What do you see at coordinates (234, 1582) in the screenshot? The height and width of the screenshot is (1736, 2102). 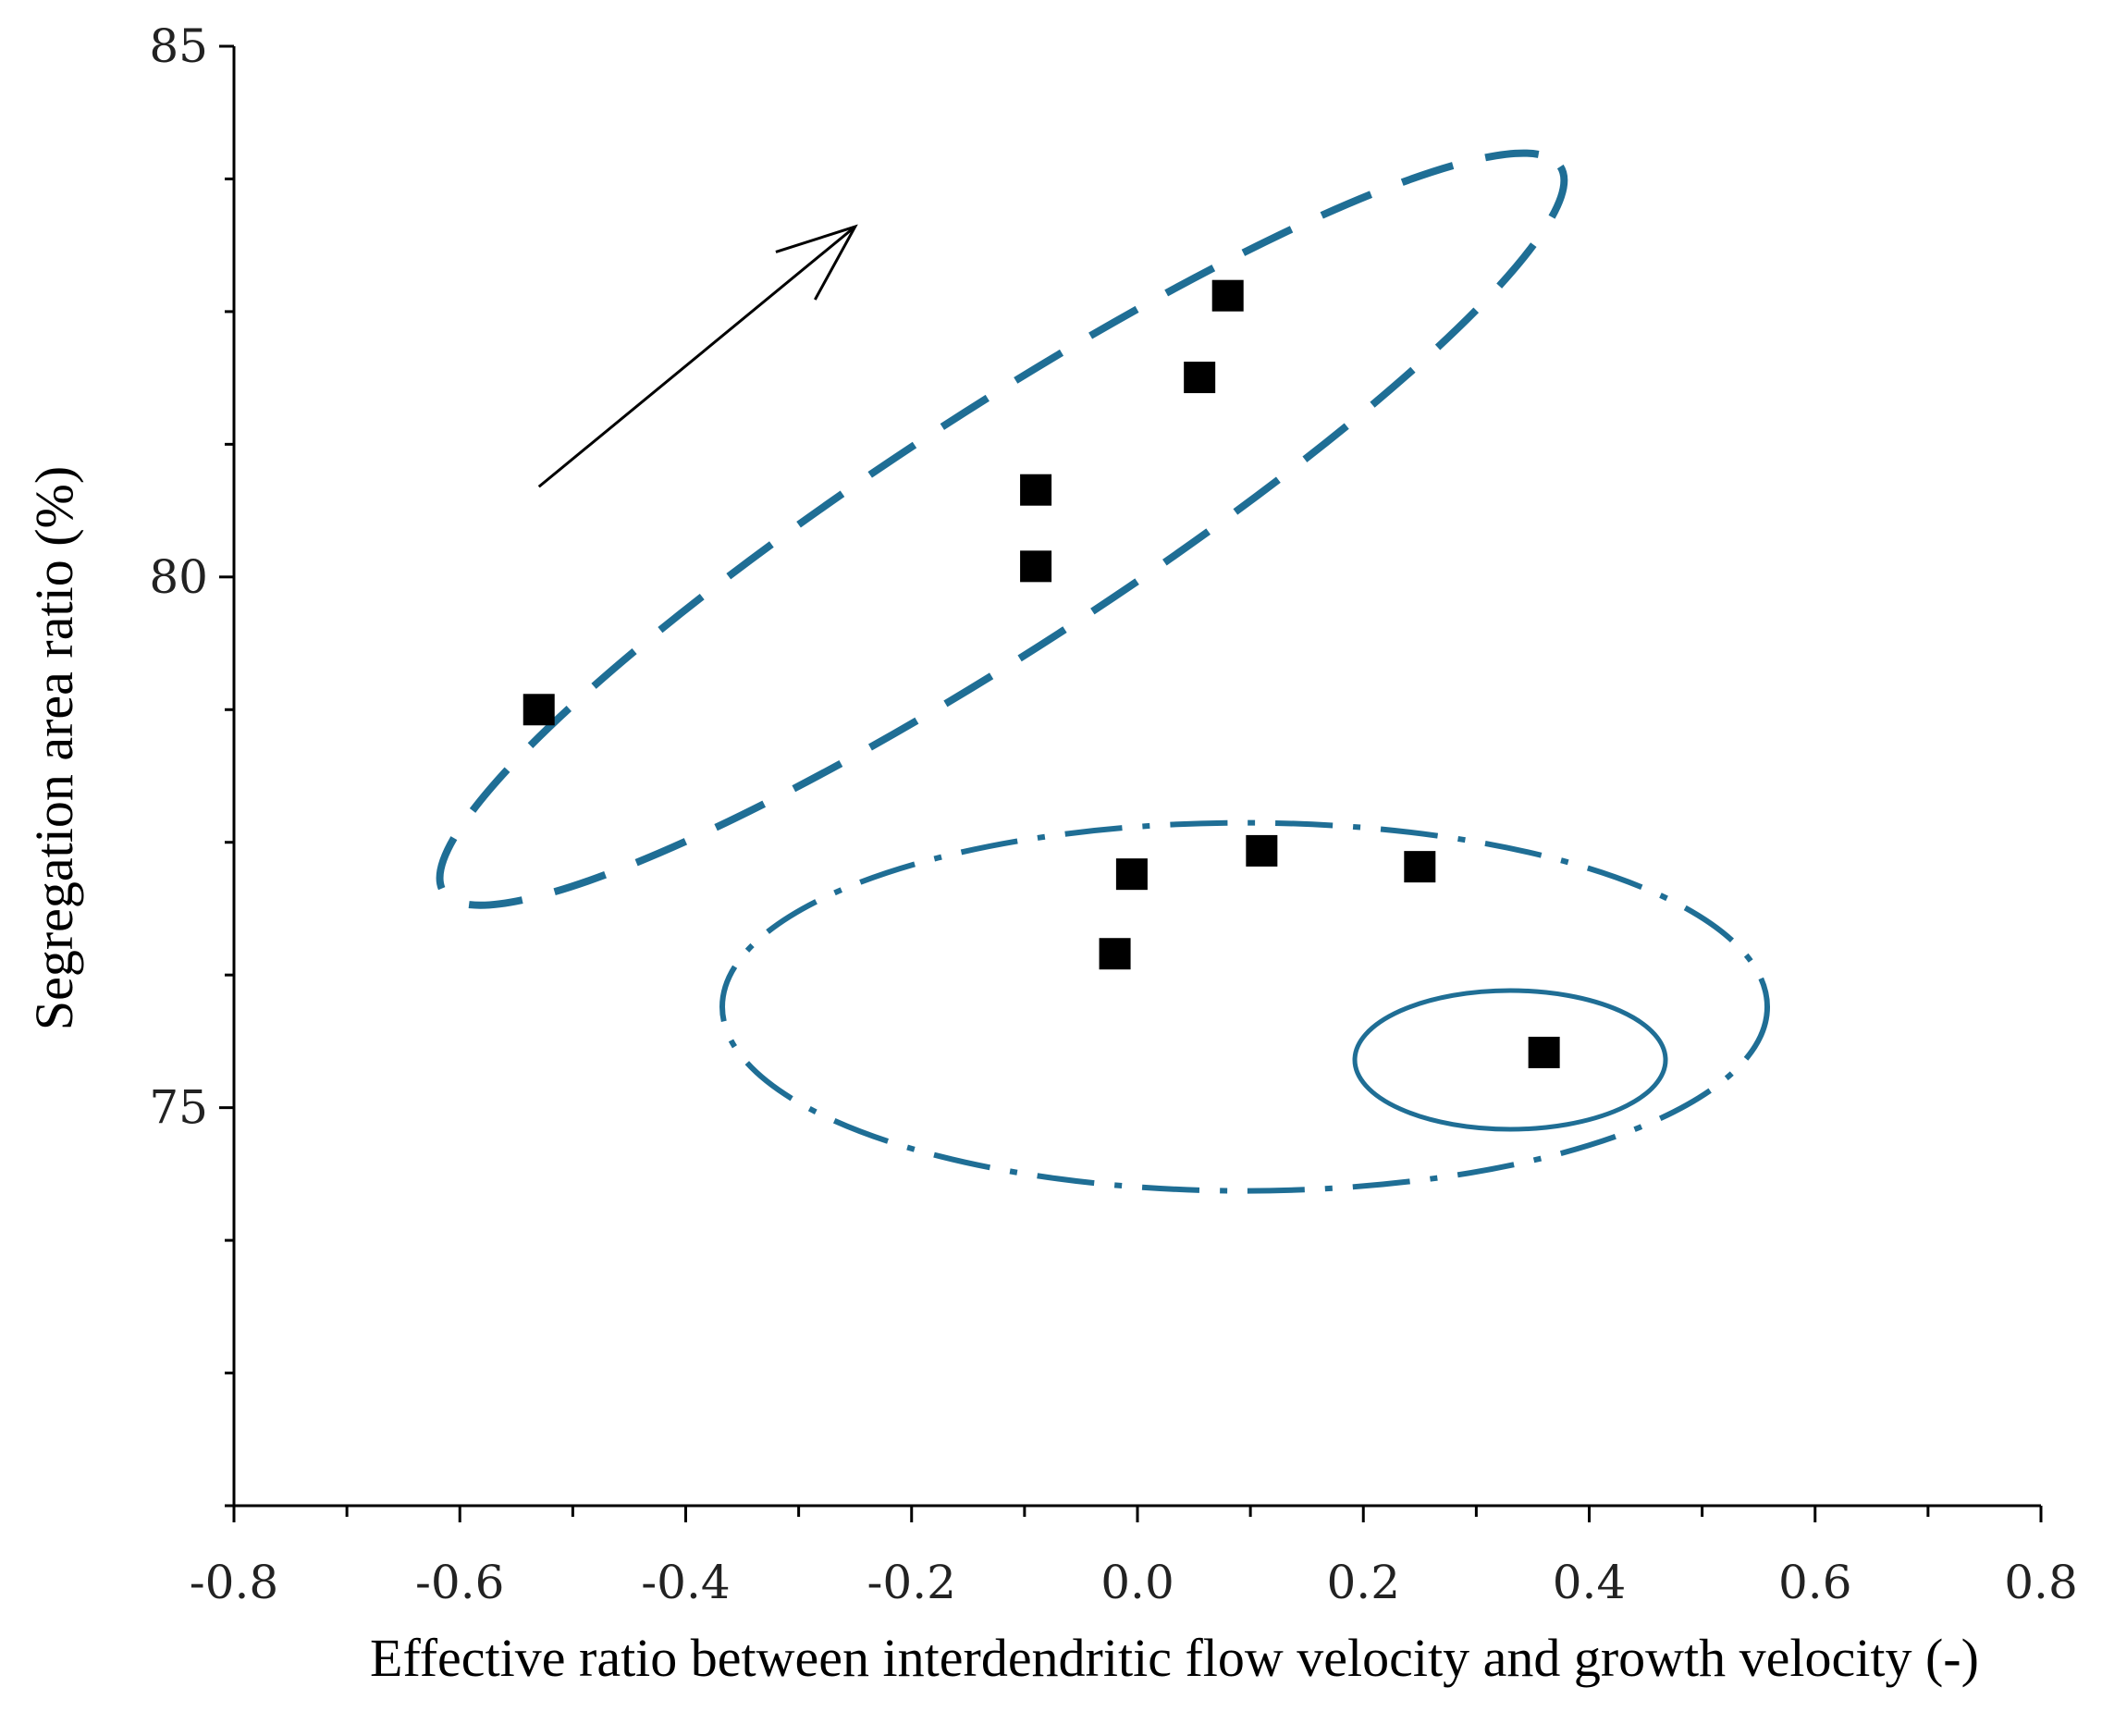 I see `x-tick-label: -0.8` at bounding box center [234, 1582].